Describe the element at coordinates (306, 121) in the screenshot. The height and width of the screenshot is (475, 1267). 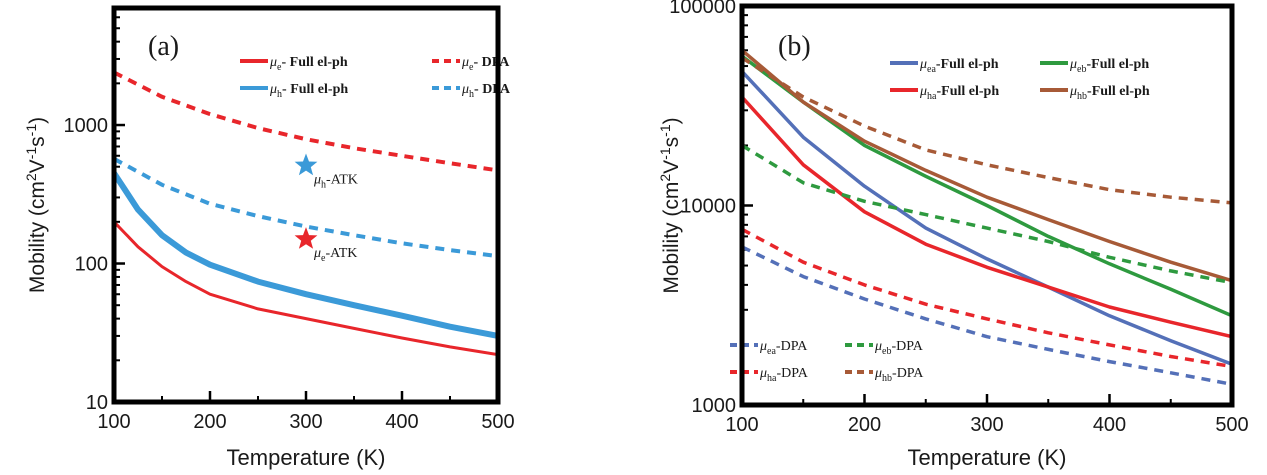
I see `series-line-e-dpa` at that location.